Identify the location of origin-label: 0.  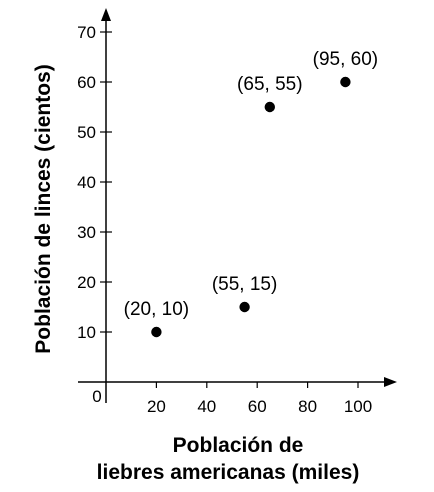
(96, 396).